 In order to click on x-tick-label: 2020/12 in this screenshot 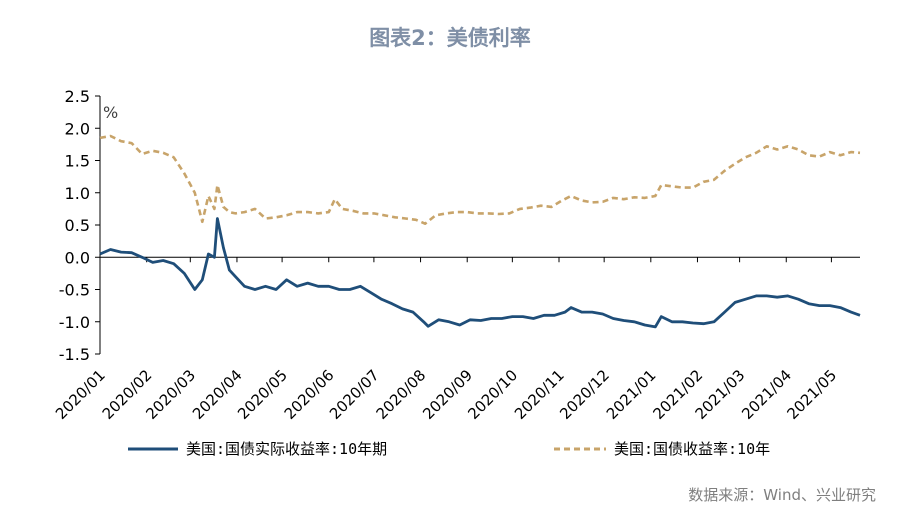, I will do `click(584, 394)`.